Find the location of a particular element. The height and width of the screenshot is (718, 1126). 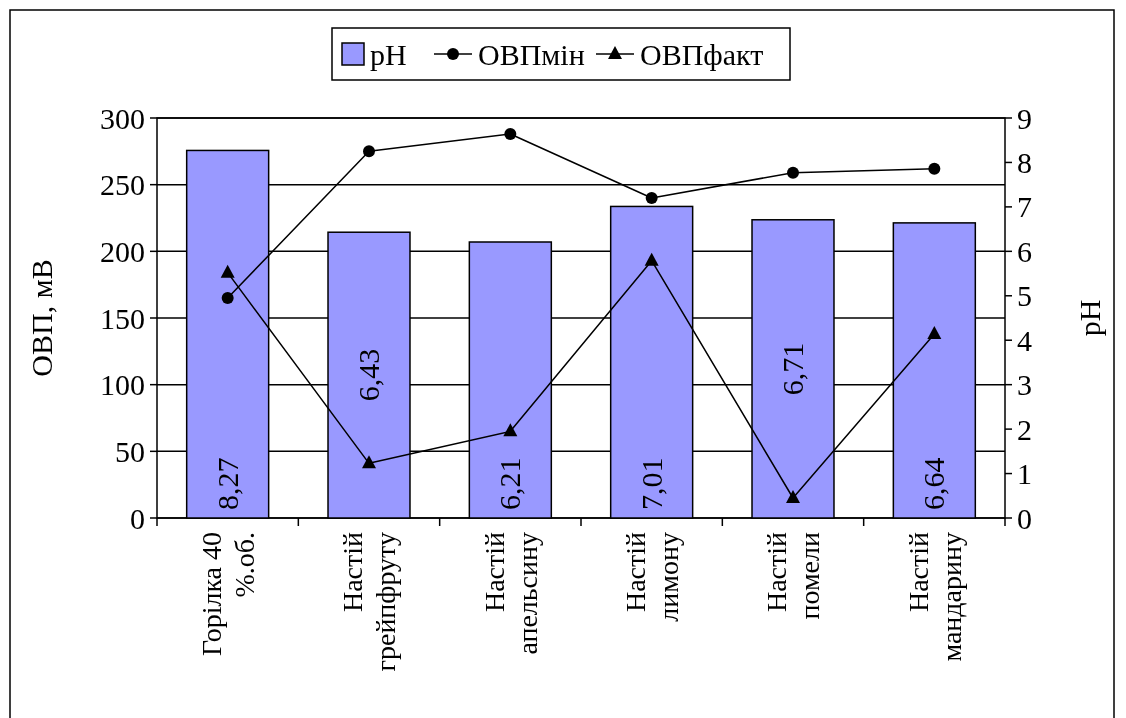

y-tick-label: 100 is located at coordinates (122, 385).